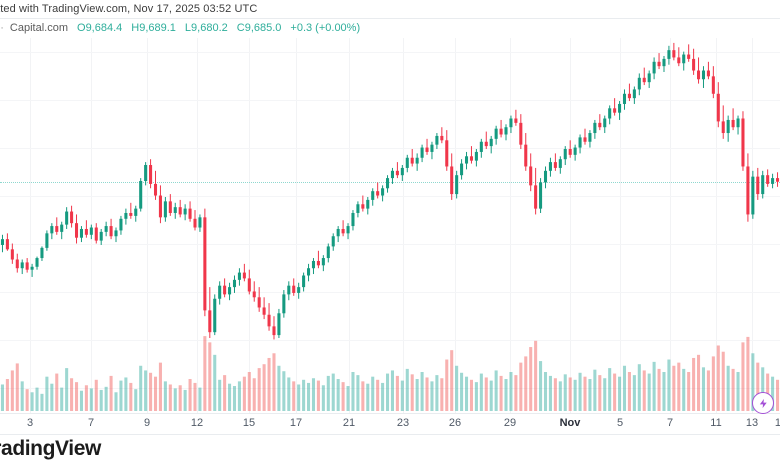 Image resolution: width=780 pixels, height=470 pixels. Describe the element at coordinates (240, 28) in the screenshot. I see `close-label: C` at that location.